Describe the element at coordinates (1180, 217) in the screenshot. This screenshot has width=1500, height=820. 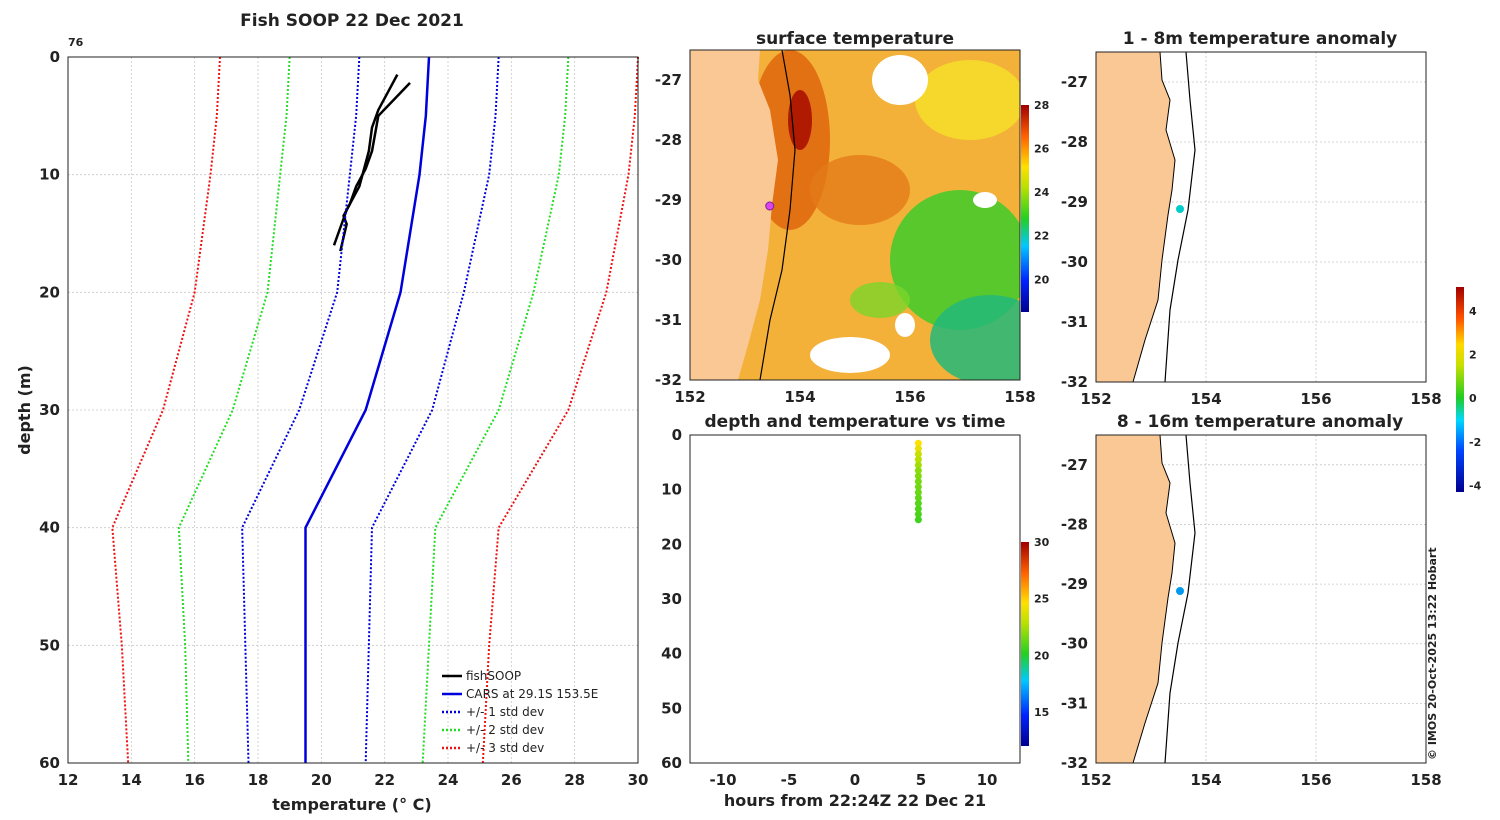
I see `anom1-shelf-contour` at that location.